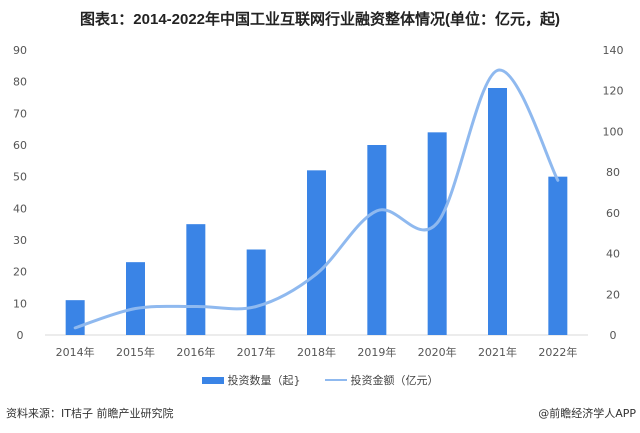  I want to click on legend-item-line: 投资金额（亿元）, so click(381, 380).